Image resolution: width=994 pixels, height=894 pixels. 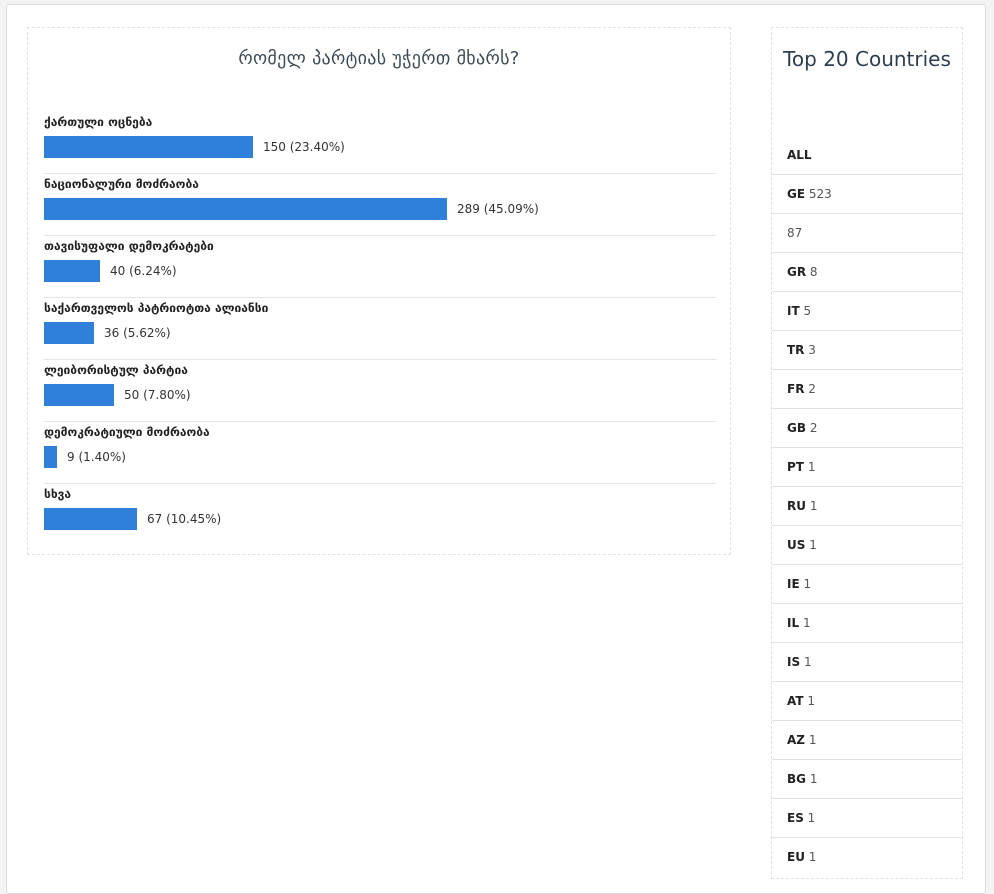 What do you see at coordinates (867, 857) in the screenshot?
I see `country-row: EU 1` at bounding box center [867, 857].